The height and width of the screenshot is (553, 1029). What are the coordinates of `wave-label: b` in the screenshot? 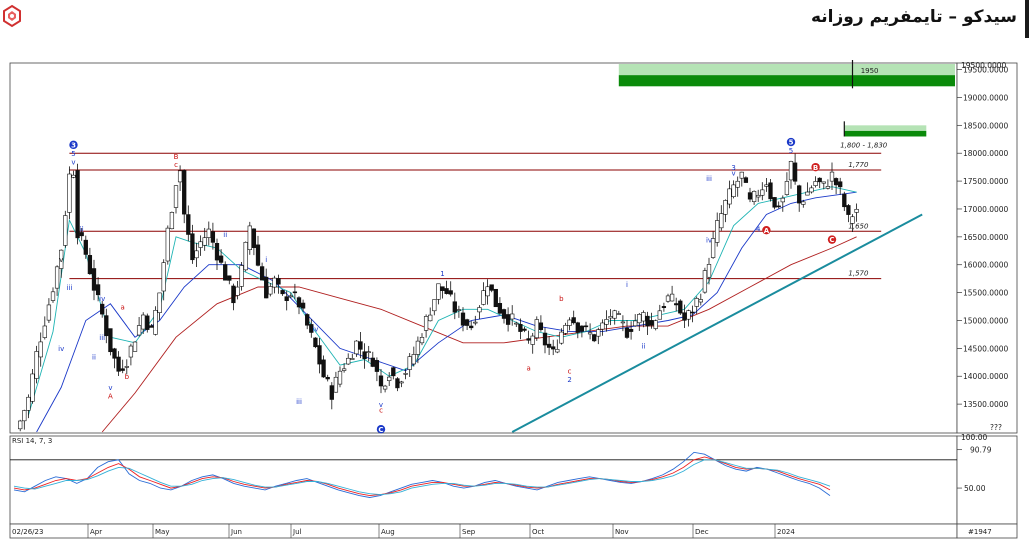 It's located at (127, 377).